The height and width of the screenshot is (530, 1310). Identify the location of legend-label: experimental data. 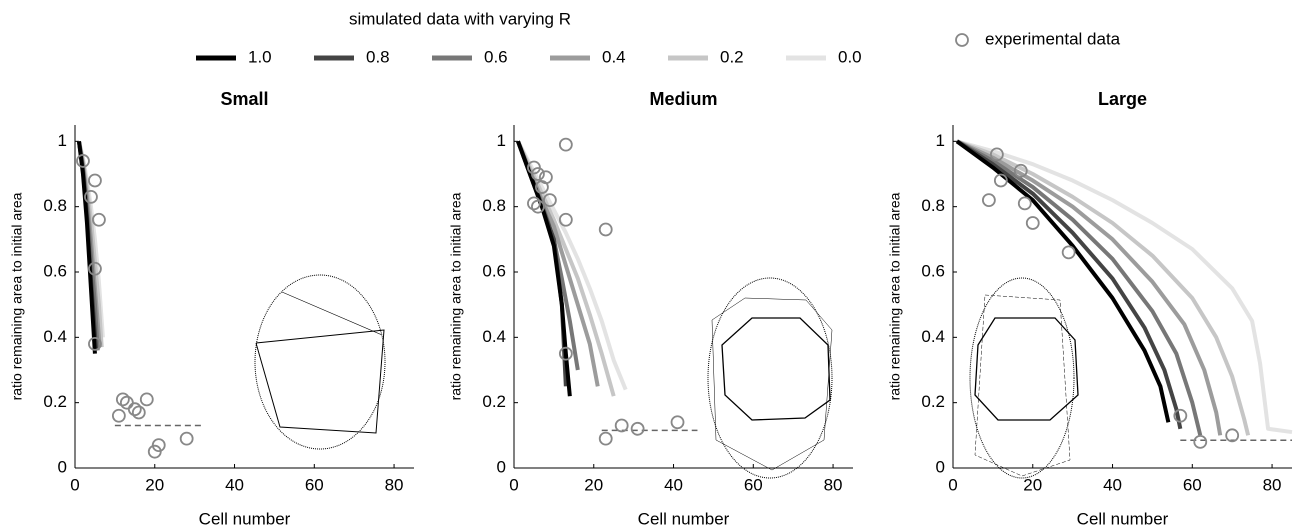
(1053, 38).